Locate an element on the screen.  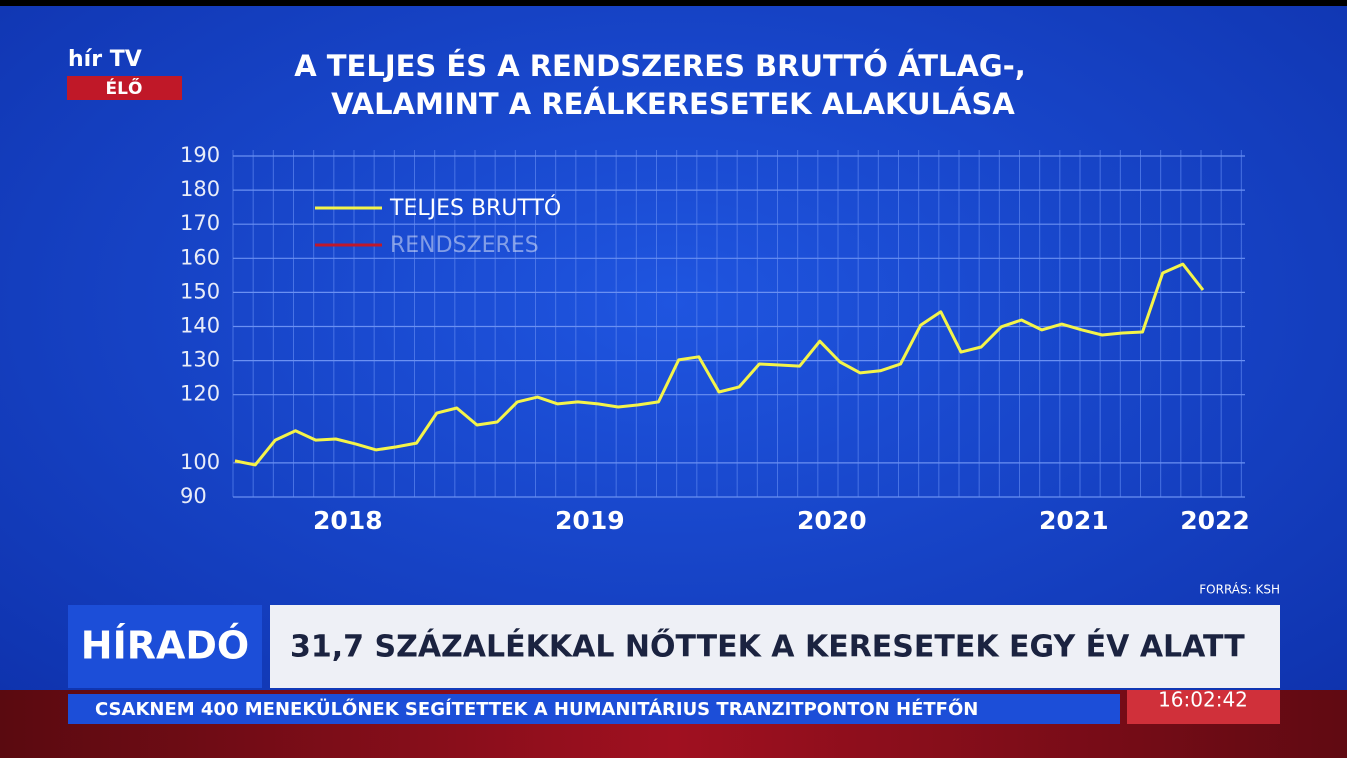
x-tick-label: 2021 is located at coordinates (1074, 520).